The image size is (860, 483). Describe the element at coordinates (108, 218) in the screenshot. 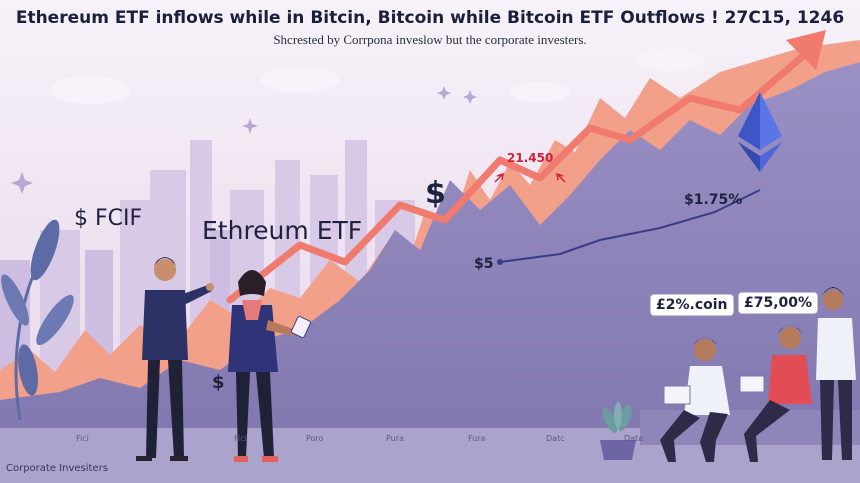

I see `left-label: $ FCIF` at that location.